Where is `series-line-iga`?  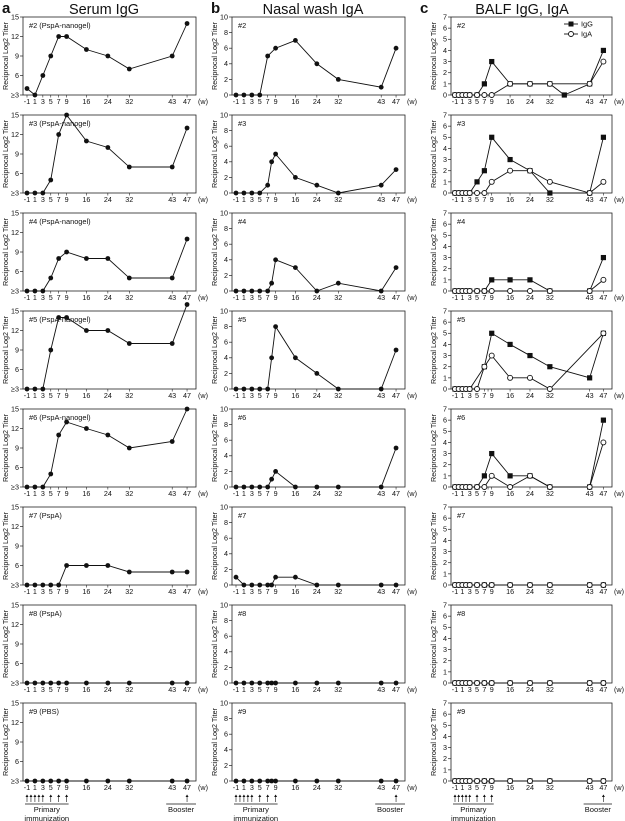
series-line-iga is located at coordinates (529, 465).